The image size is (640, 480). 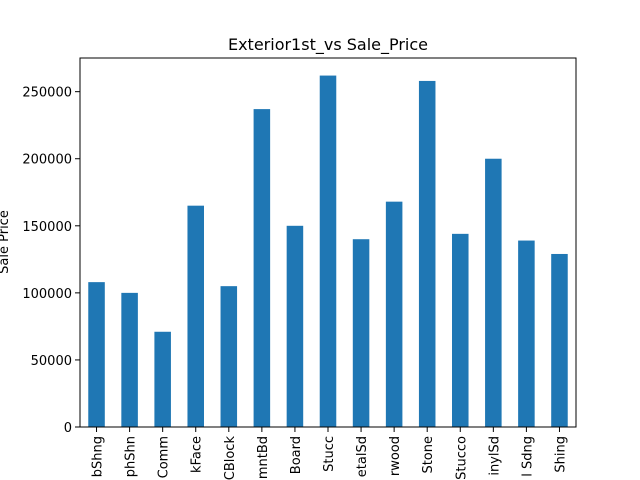 What do you see at coordinates (295, 326) in the screenshot?
I see `bar-hdboard` at bounding box center [295, 326].